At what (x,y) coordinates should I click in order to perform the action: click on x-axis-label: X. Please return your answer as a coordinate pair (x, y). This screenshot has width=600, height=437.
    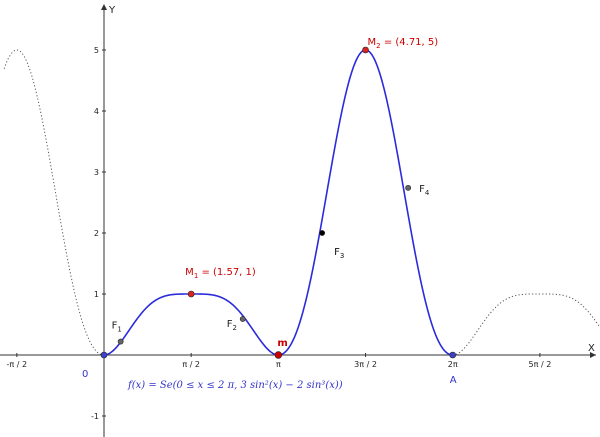
    Looking at the image, I should click on (591, 348).